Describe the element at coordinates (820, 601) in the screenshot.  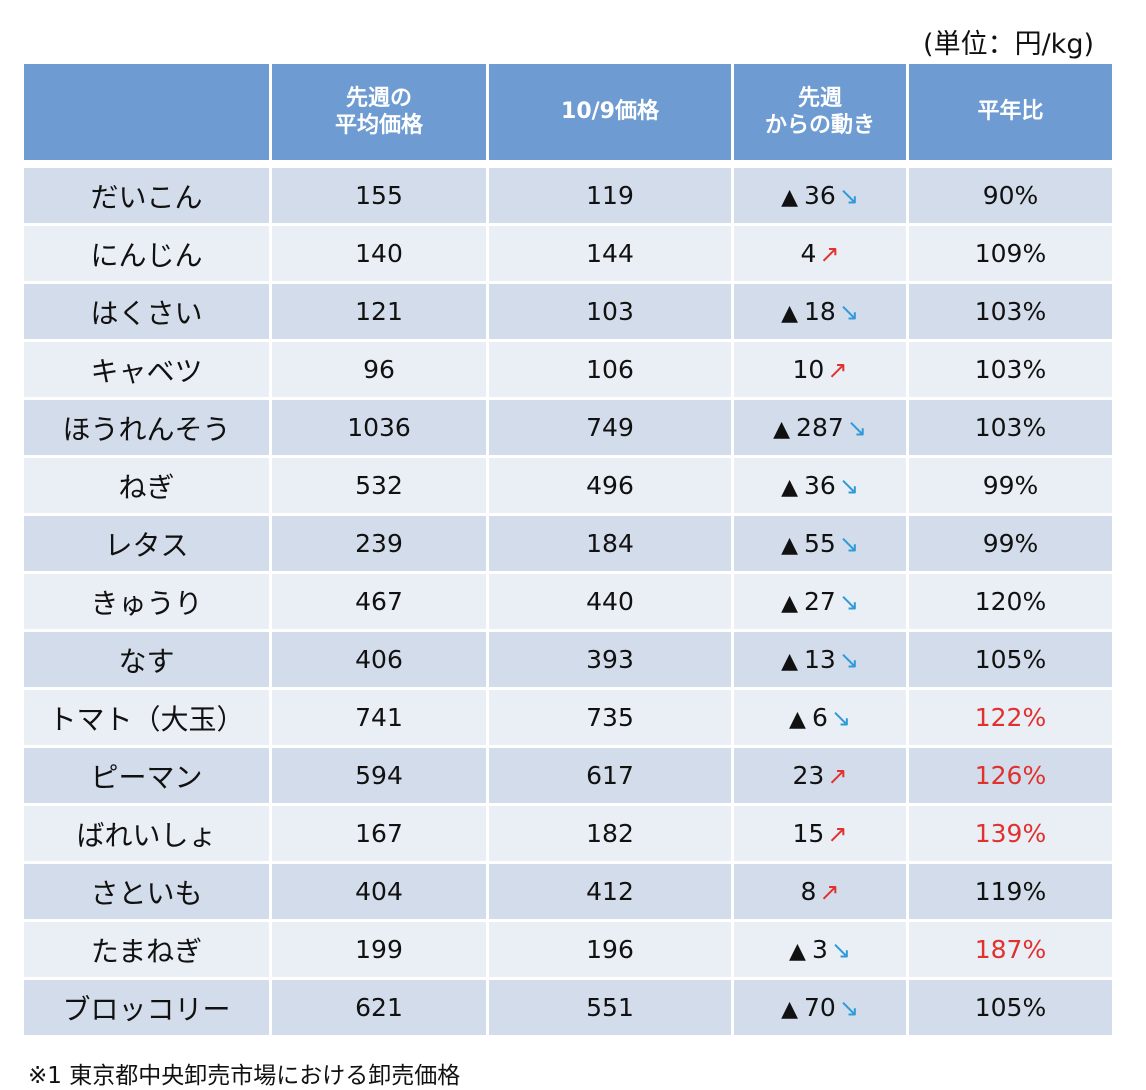
I see `change-value: 27` at that location.